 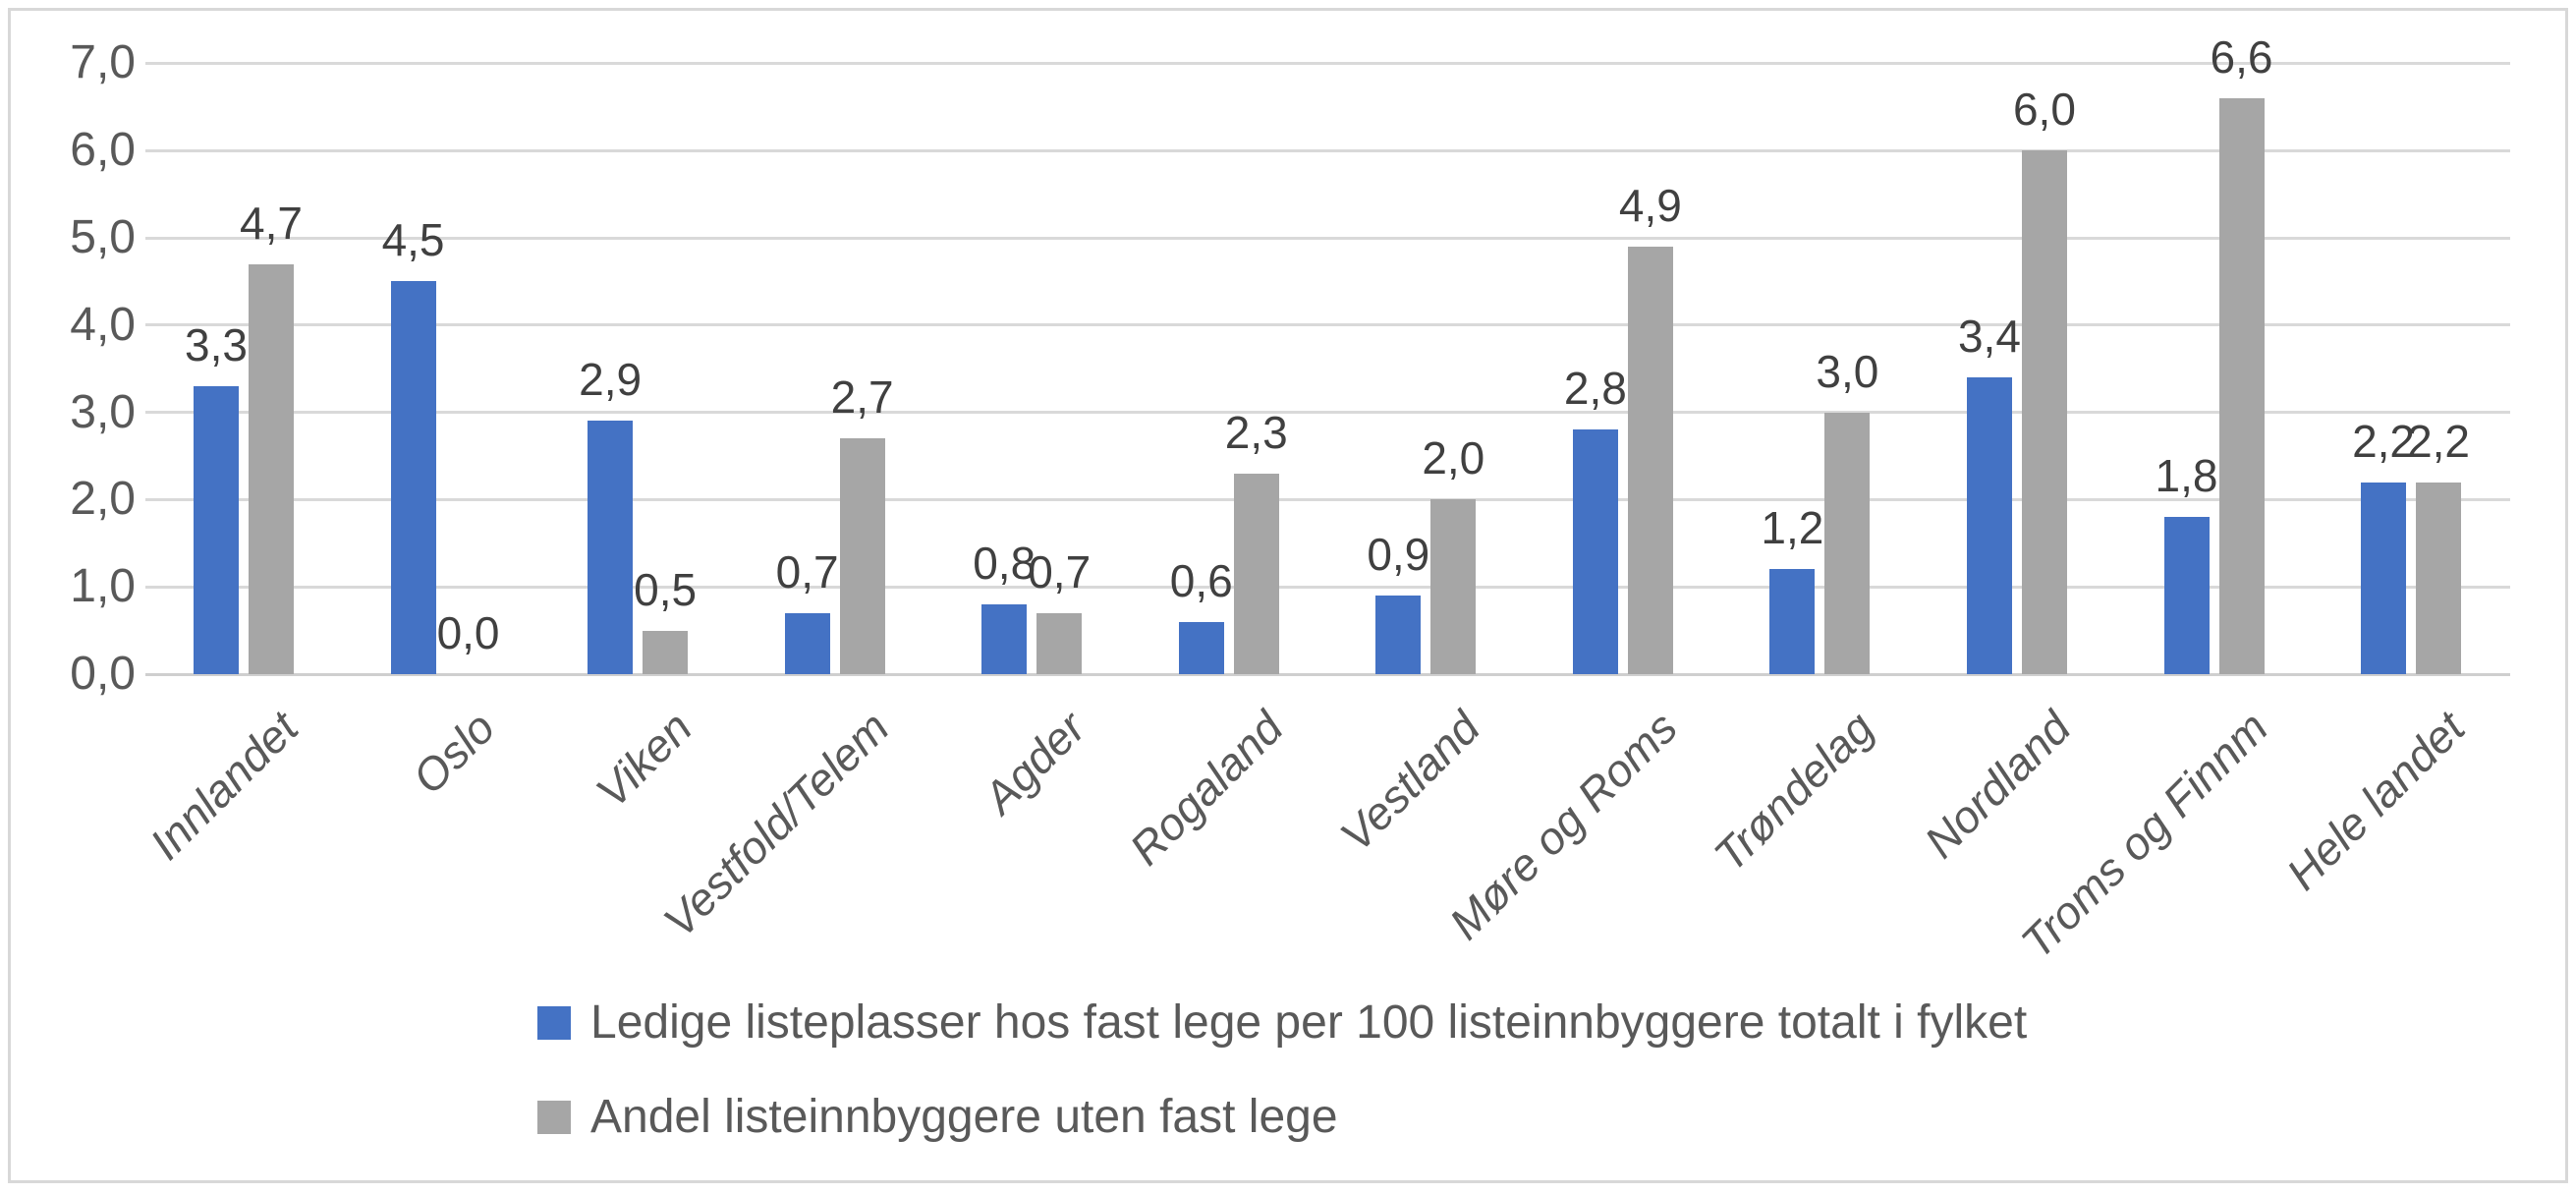 I want to click on bar-value-label: 6,0, so click(x=2044, y=110).